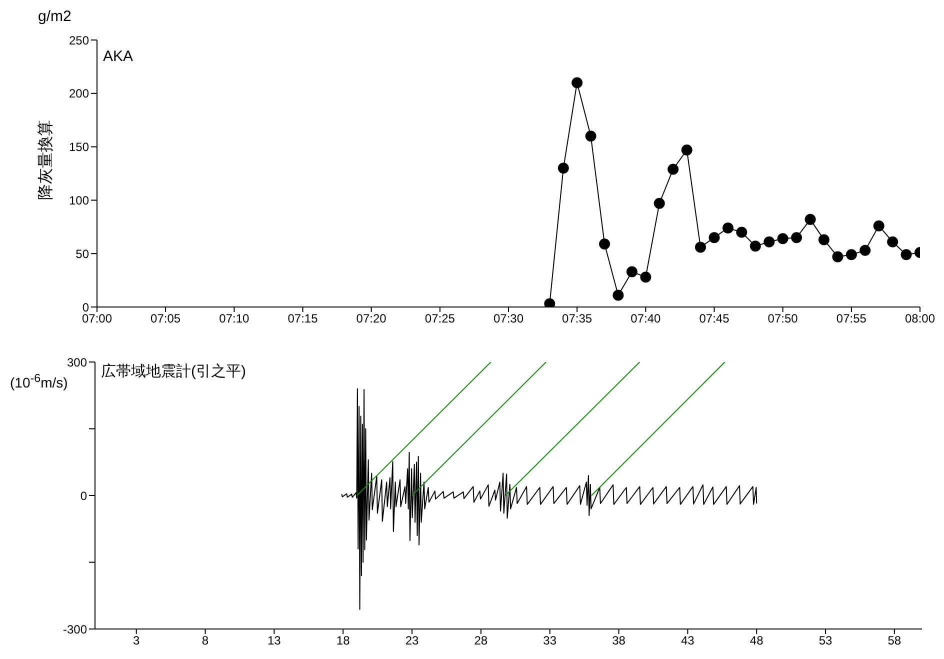 The height and width of the screenshot is (659, 944). I want to click on x-tick-label: 48, so click(757, 641).